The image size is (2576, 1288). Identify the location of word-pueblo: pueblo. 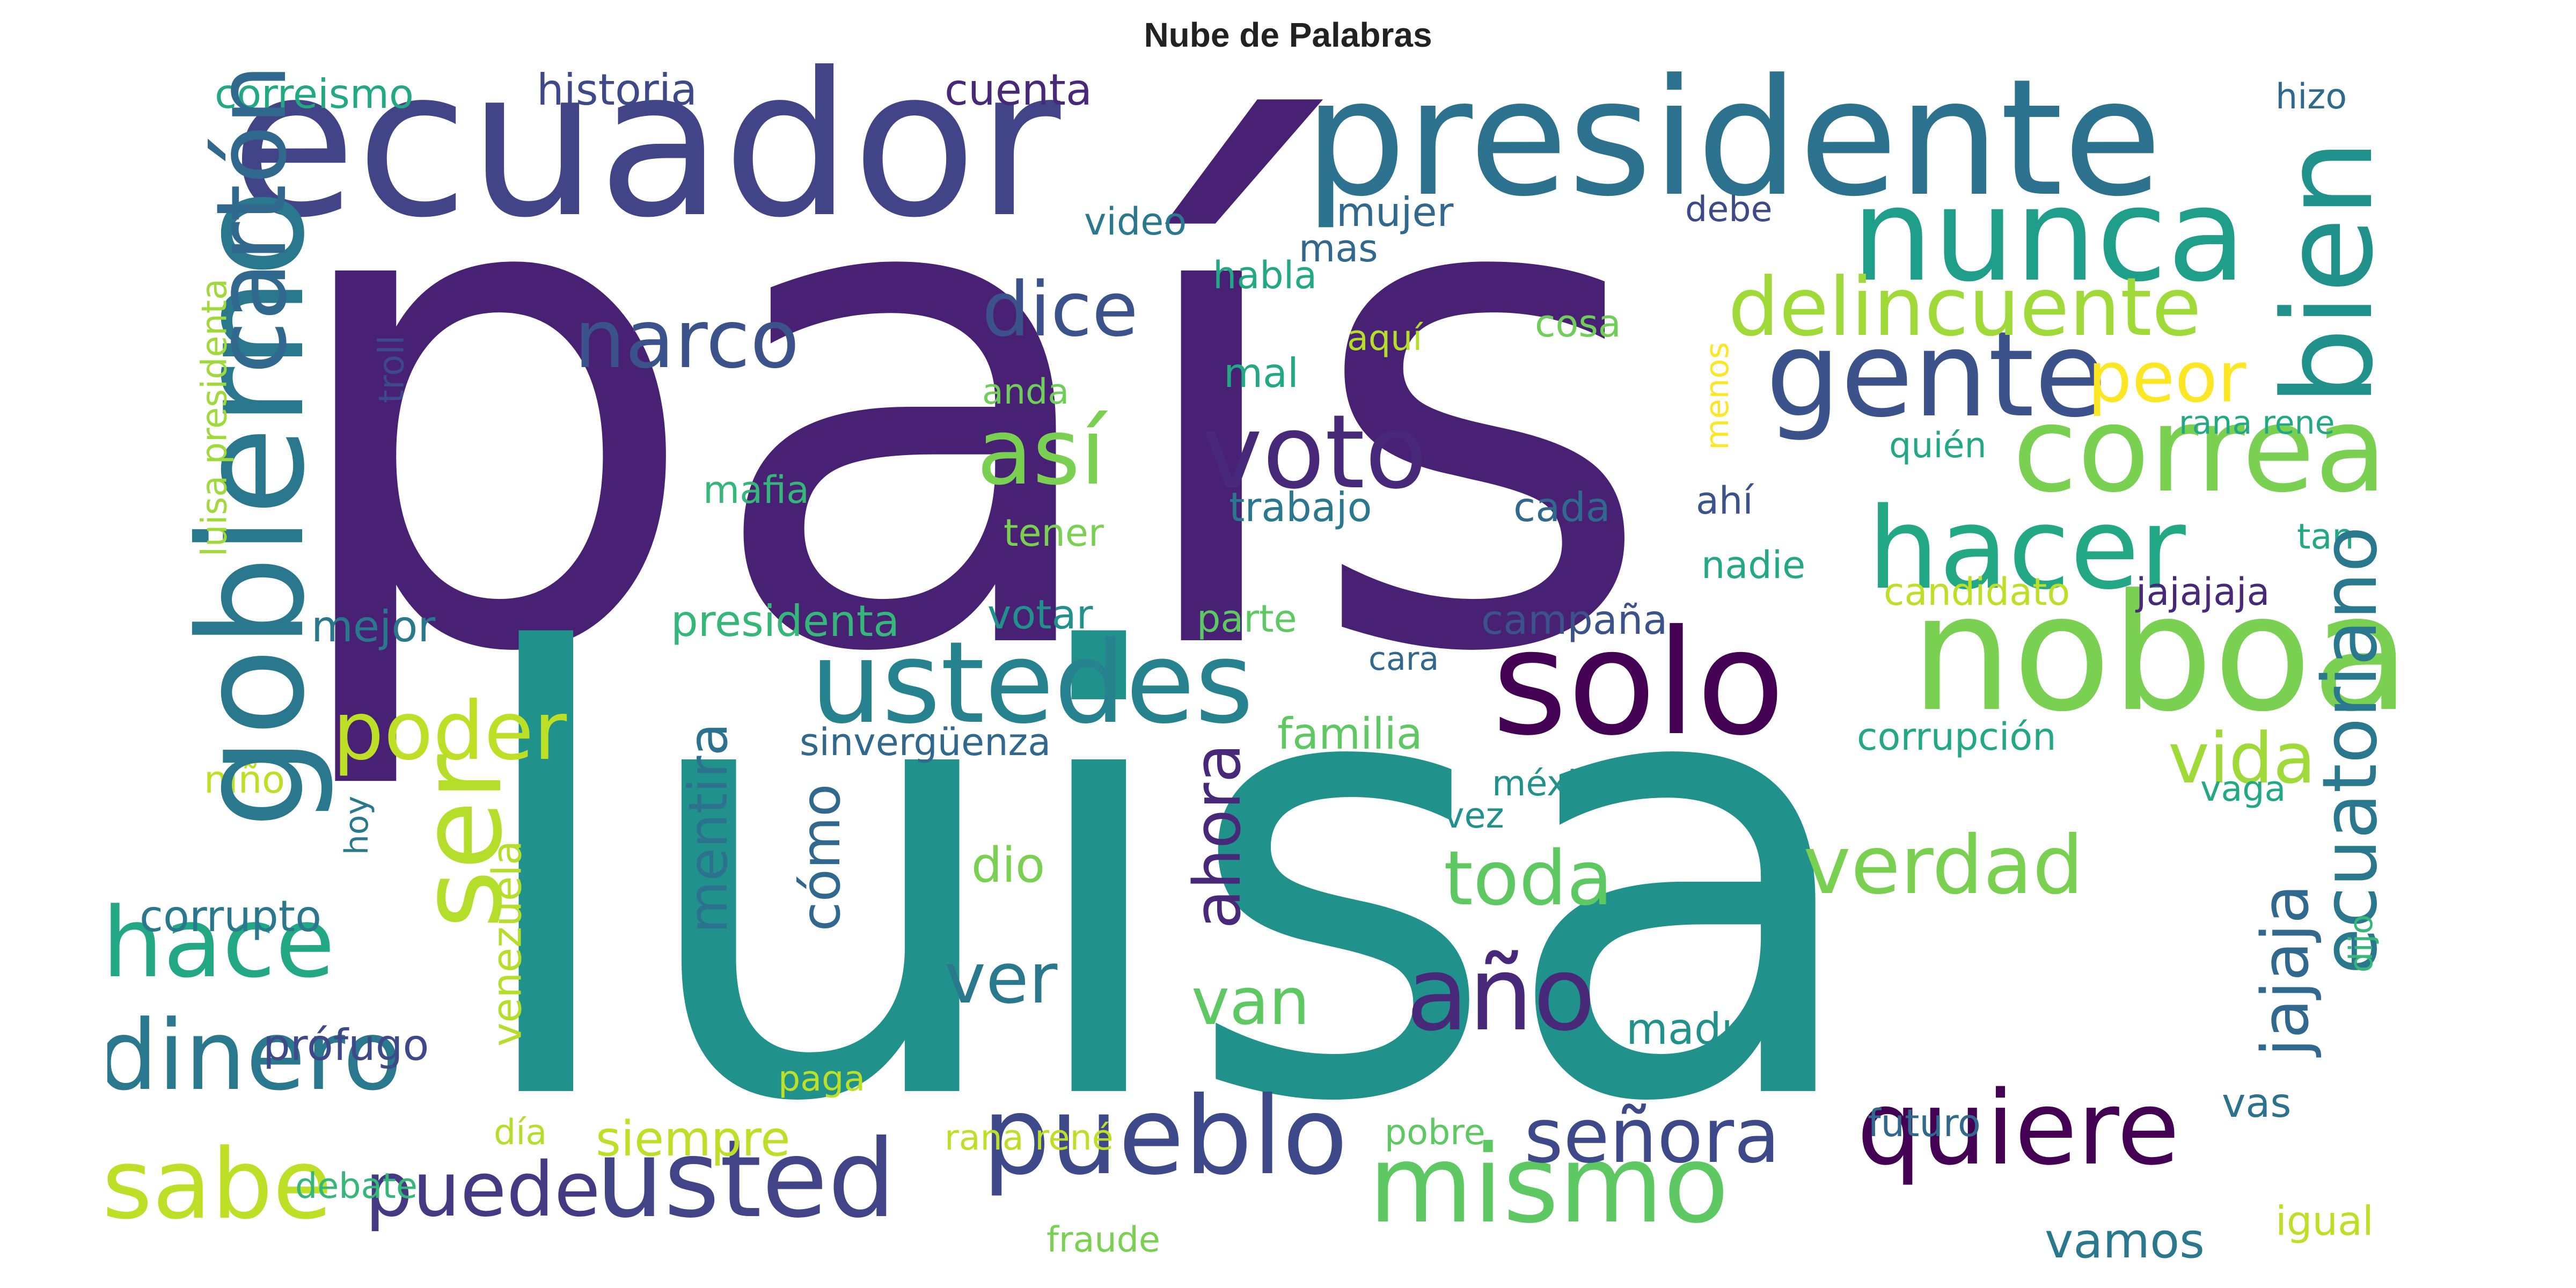
(1165, 1136).